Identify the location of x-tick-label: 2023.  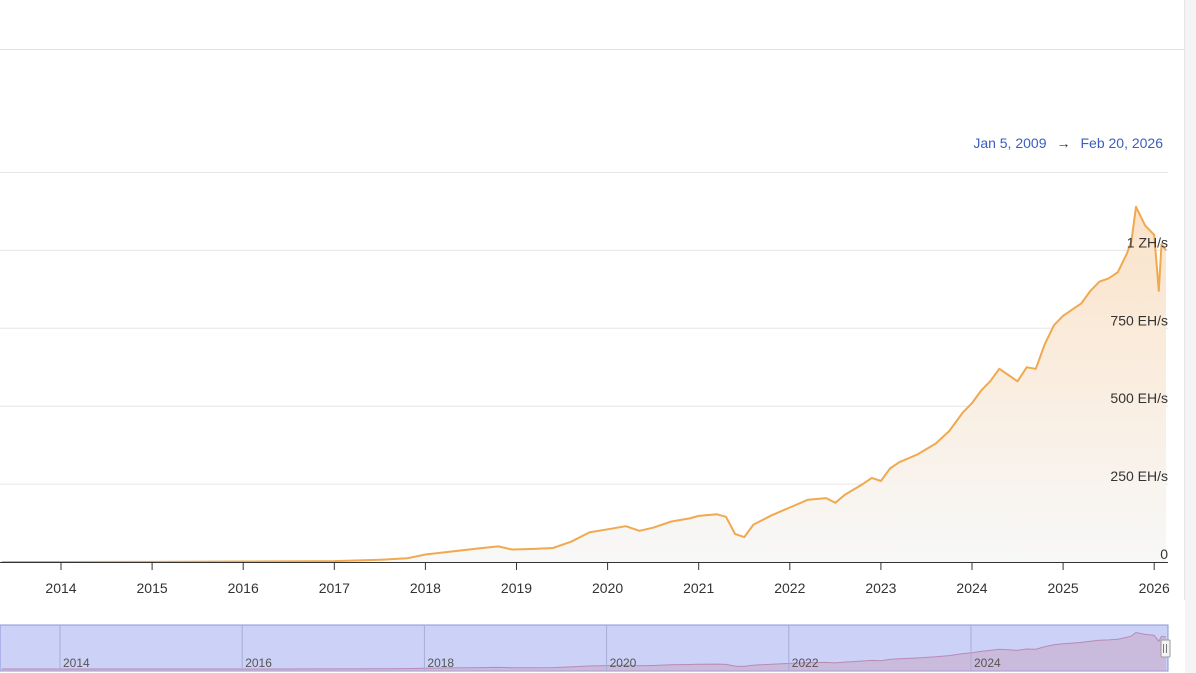
(880, 588).